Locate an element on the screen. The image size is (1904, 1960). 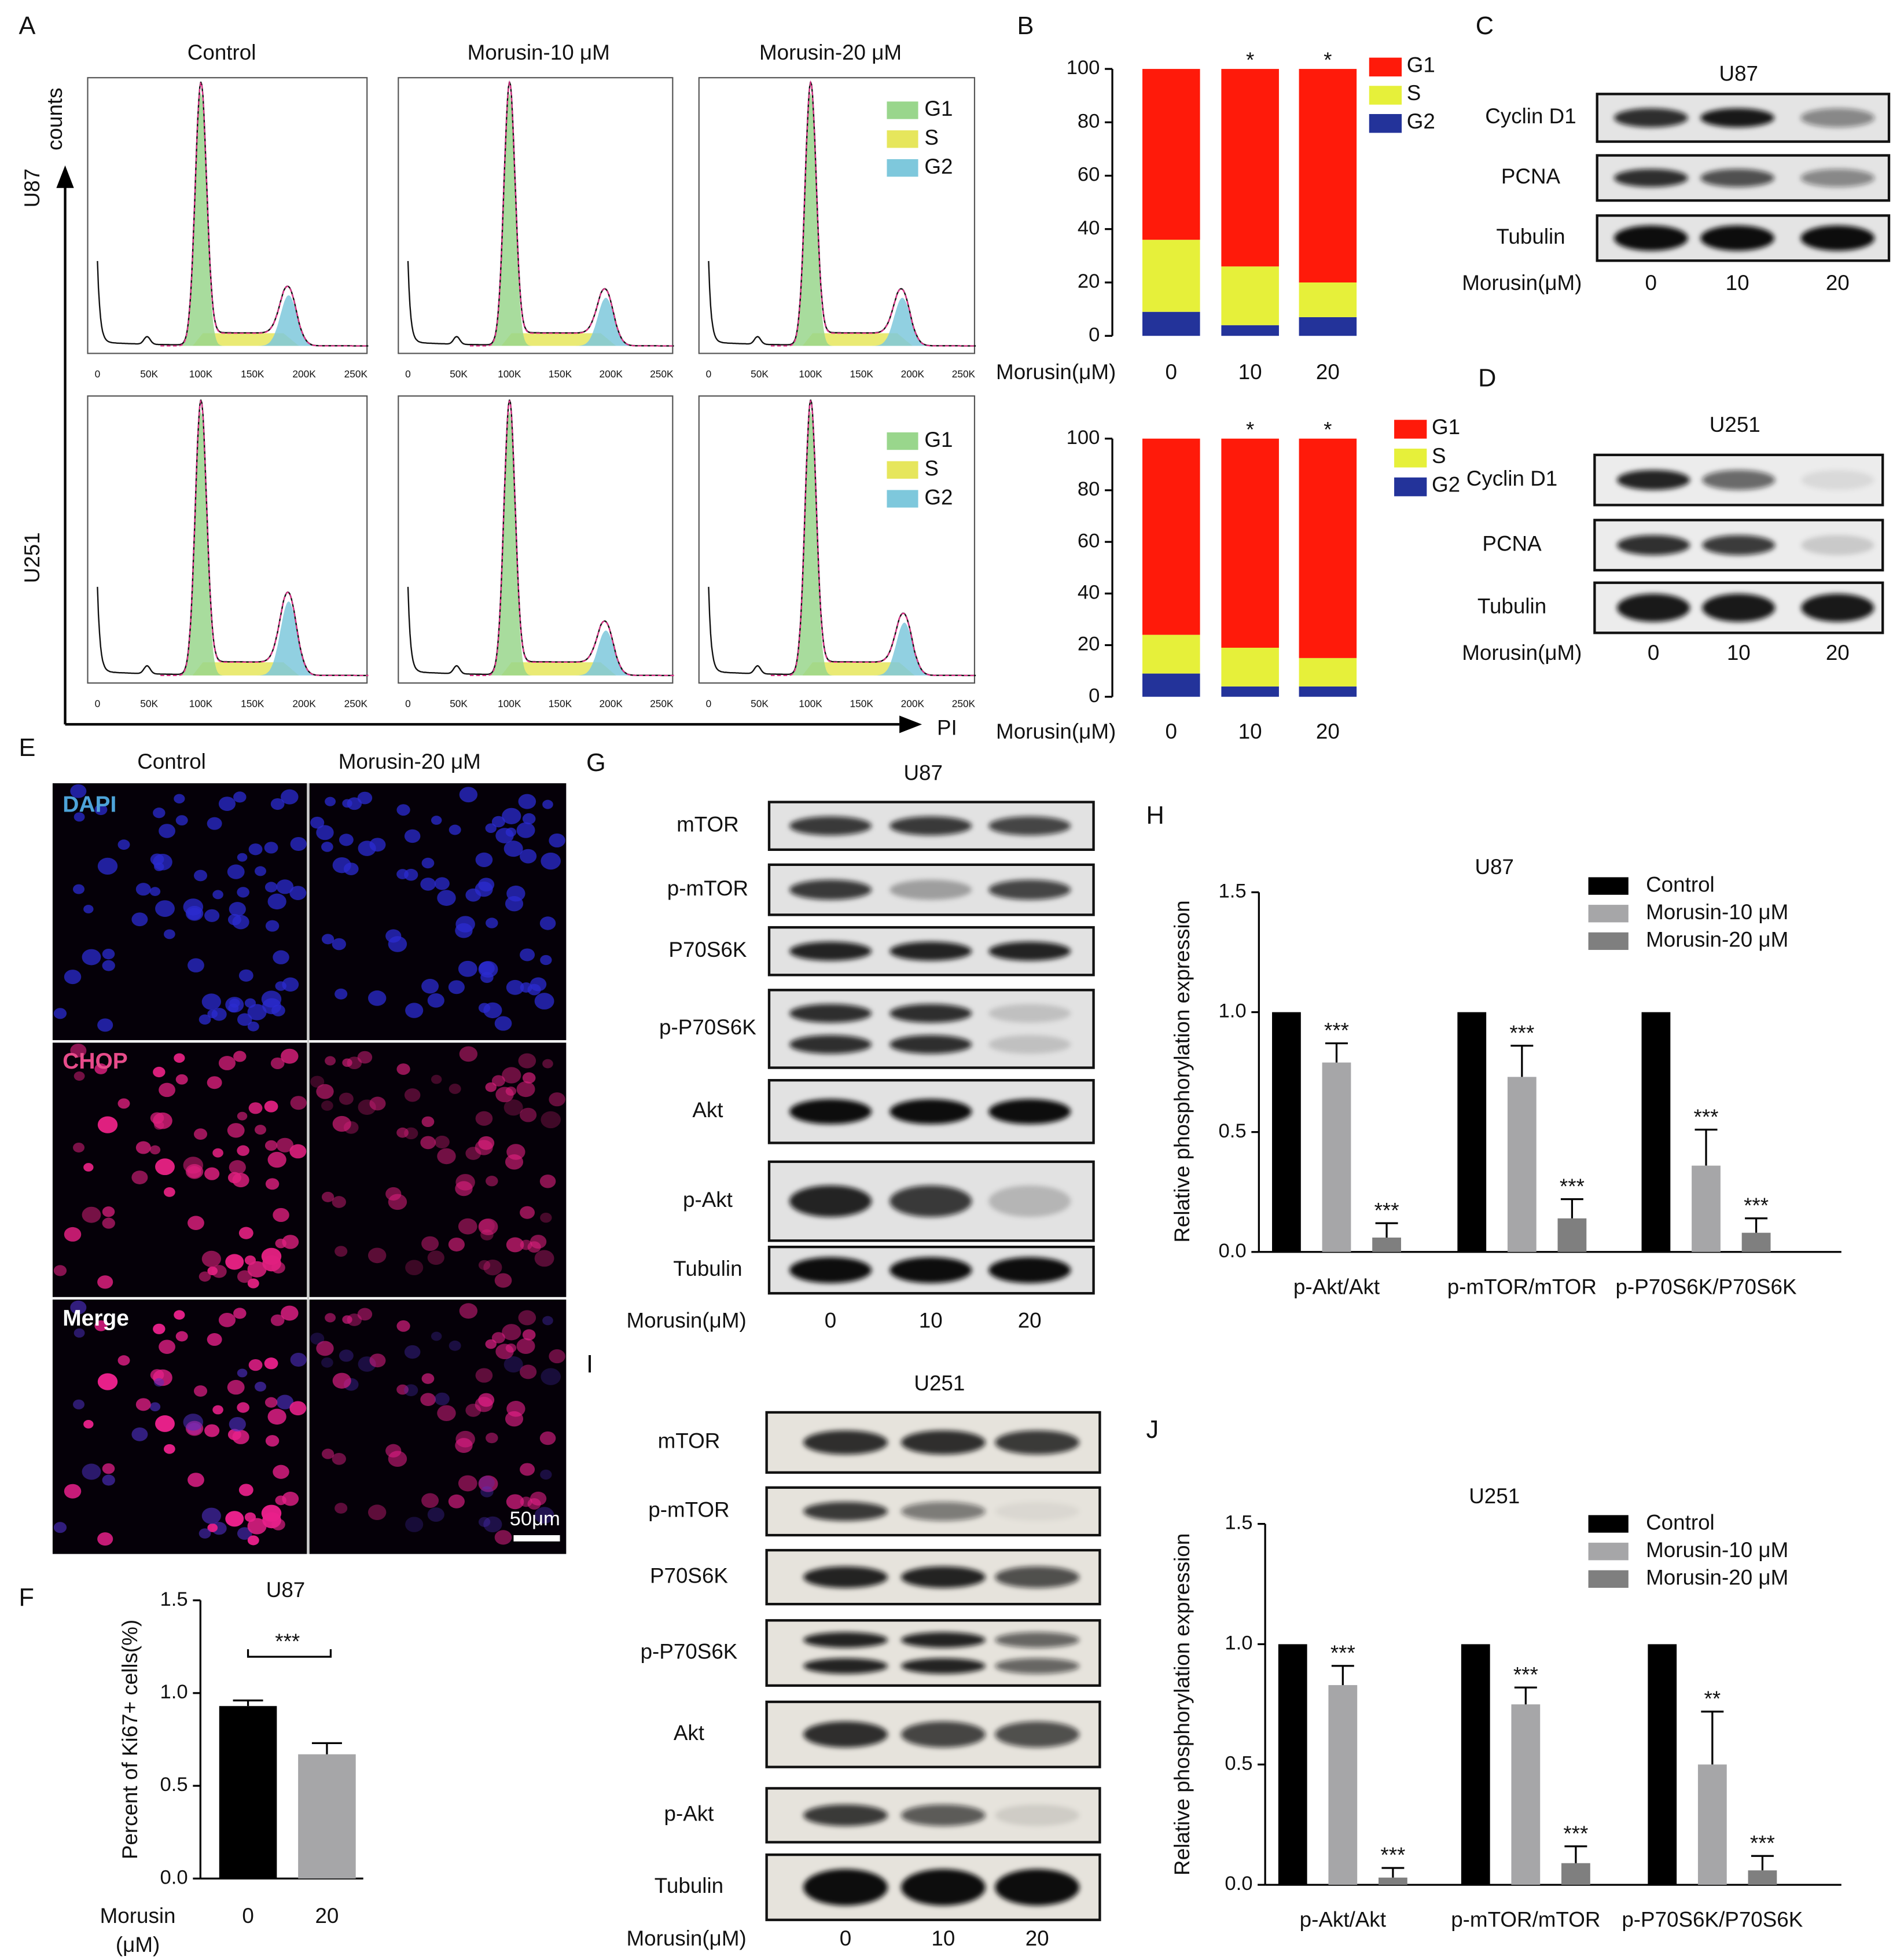
legend-label: S is located at coordinates (1439, 456).